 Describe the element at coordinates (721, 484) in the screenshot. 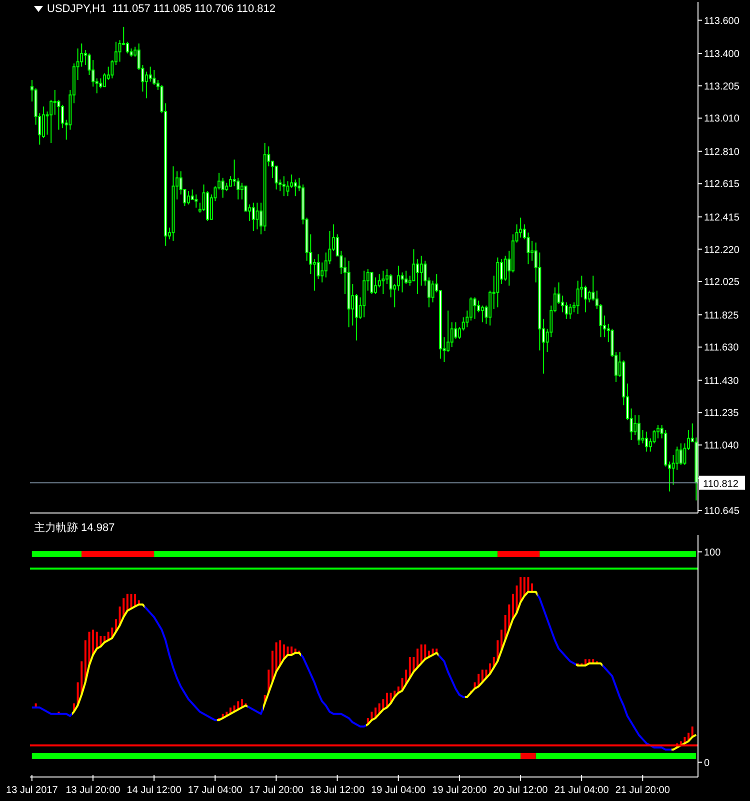

I see `ref-line-label: 110.812` at that location.